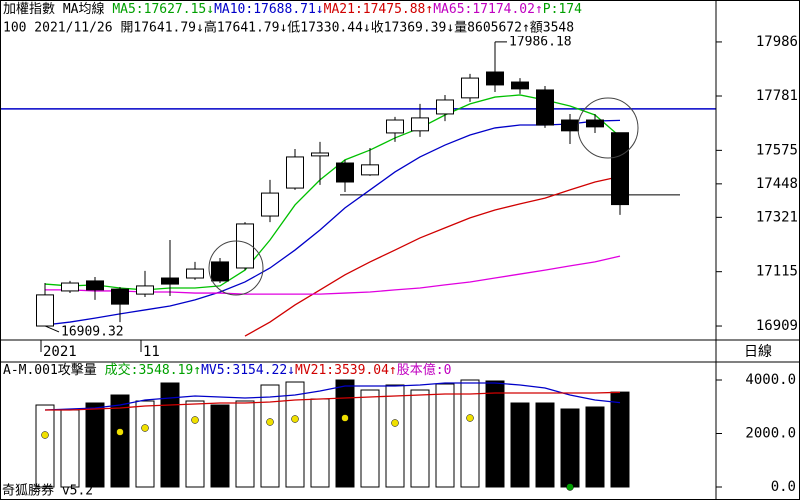 The image size is (800, 500). Describe the element at coordinates (783, 487) in the screenshot. I see `y-tick-label: 0.0` at that location.